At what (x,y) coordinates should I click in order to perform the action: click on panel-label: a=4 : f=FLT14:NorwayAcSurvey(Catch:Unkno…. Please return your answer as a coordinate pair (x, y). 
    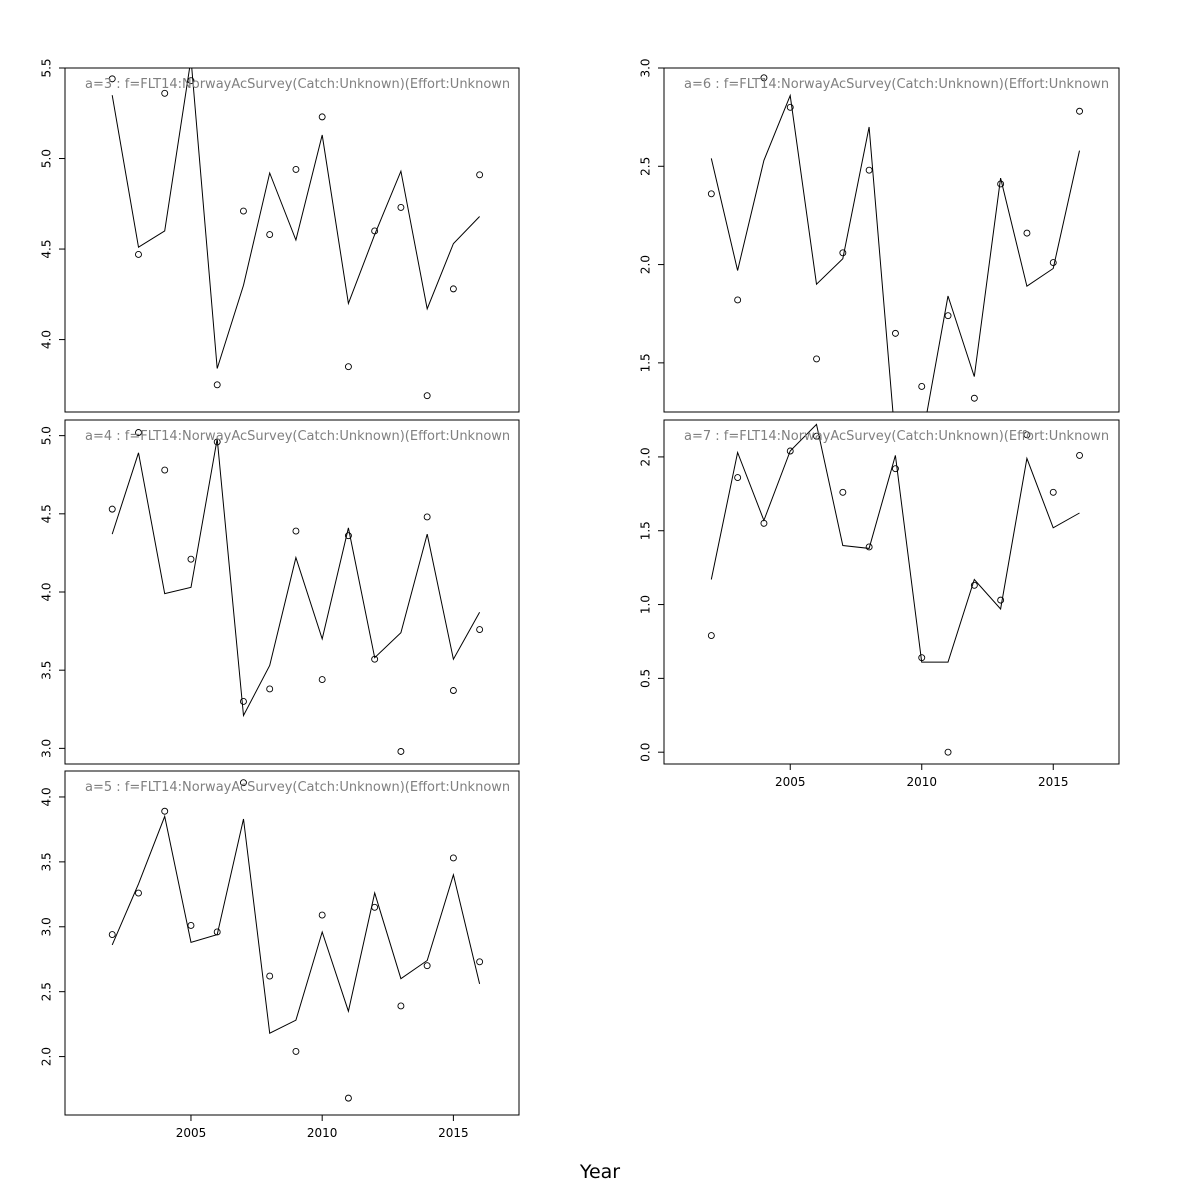
    Looking at the image, I should click on (297, 436).